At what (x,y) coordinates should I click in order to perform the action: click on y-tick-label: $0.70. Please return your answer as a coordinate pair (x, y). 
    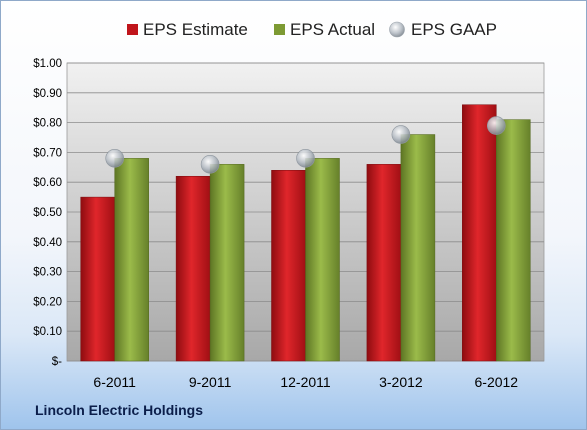
    Looking at the image, I should click on (47, 153).